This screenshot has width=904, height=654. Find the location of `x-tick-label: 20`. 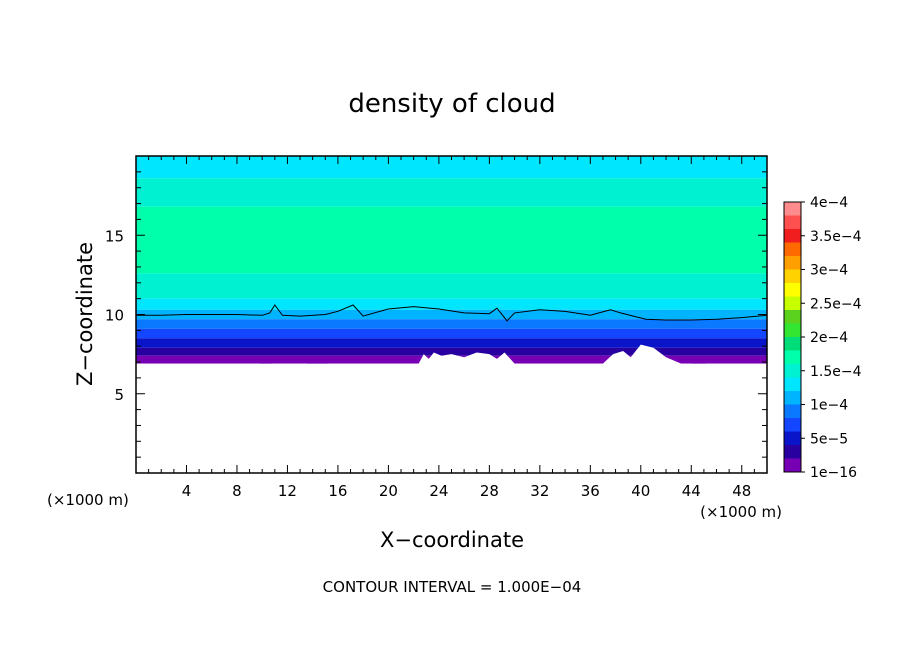

x-tick-label: 20 is located at coordinates (388, 491).